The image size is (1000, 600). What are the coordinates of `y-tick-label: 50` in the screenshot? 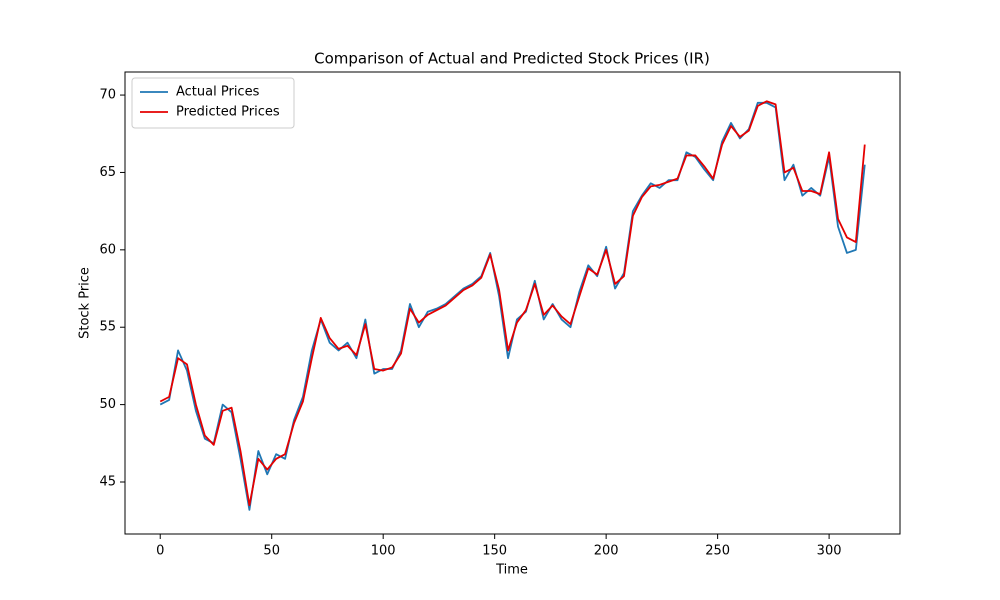 It's located at (107, 404).